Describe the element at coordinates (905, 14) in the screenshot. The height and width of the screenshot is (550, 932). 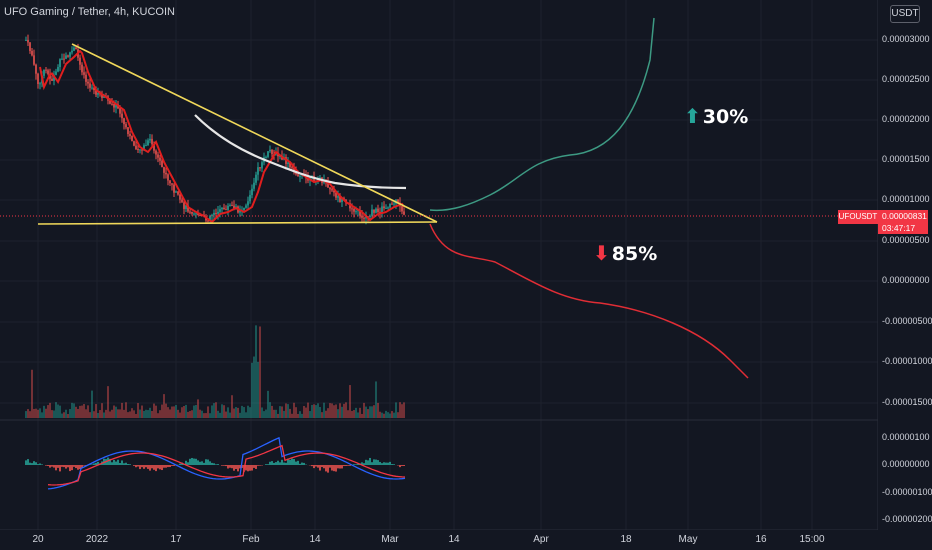
I see `currency-button: USDT` at that location.